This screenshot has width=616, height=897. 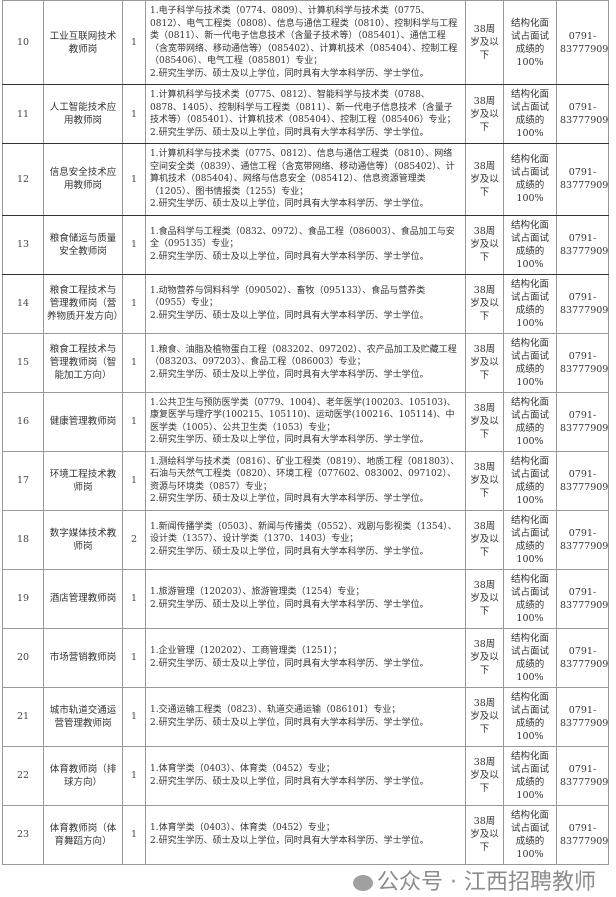 I want to click on headcount: 2, so click(x=134, y=539).